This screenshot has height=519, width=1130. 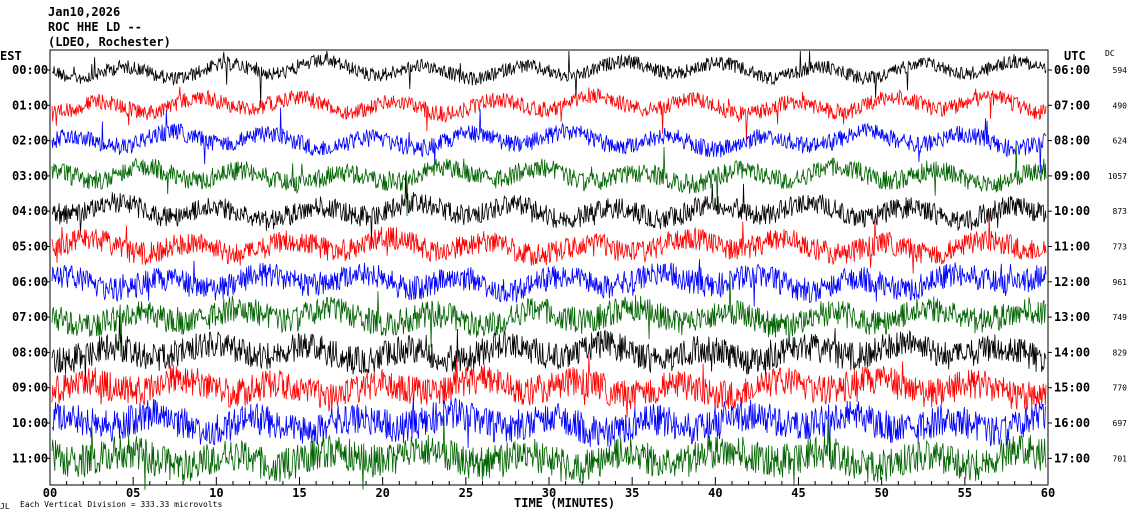 I want to click on est-tick-label: 06:00, so click(x=30, y=282).